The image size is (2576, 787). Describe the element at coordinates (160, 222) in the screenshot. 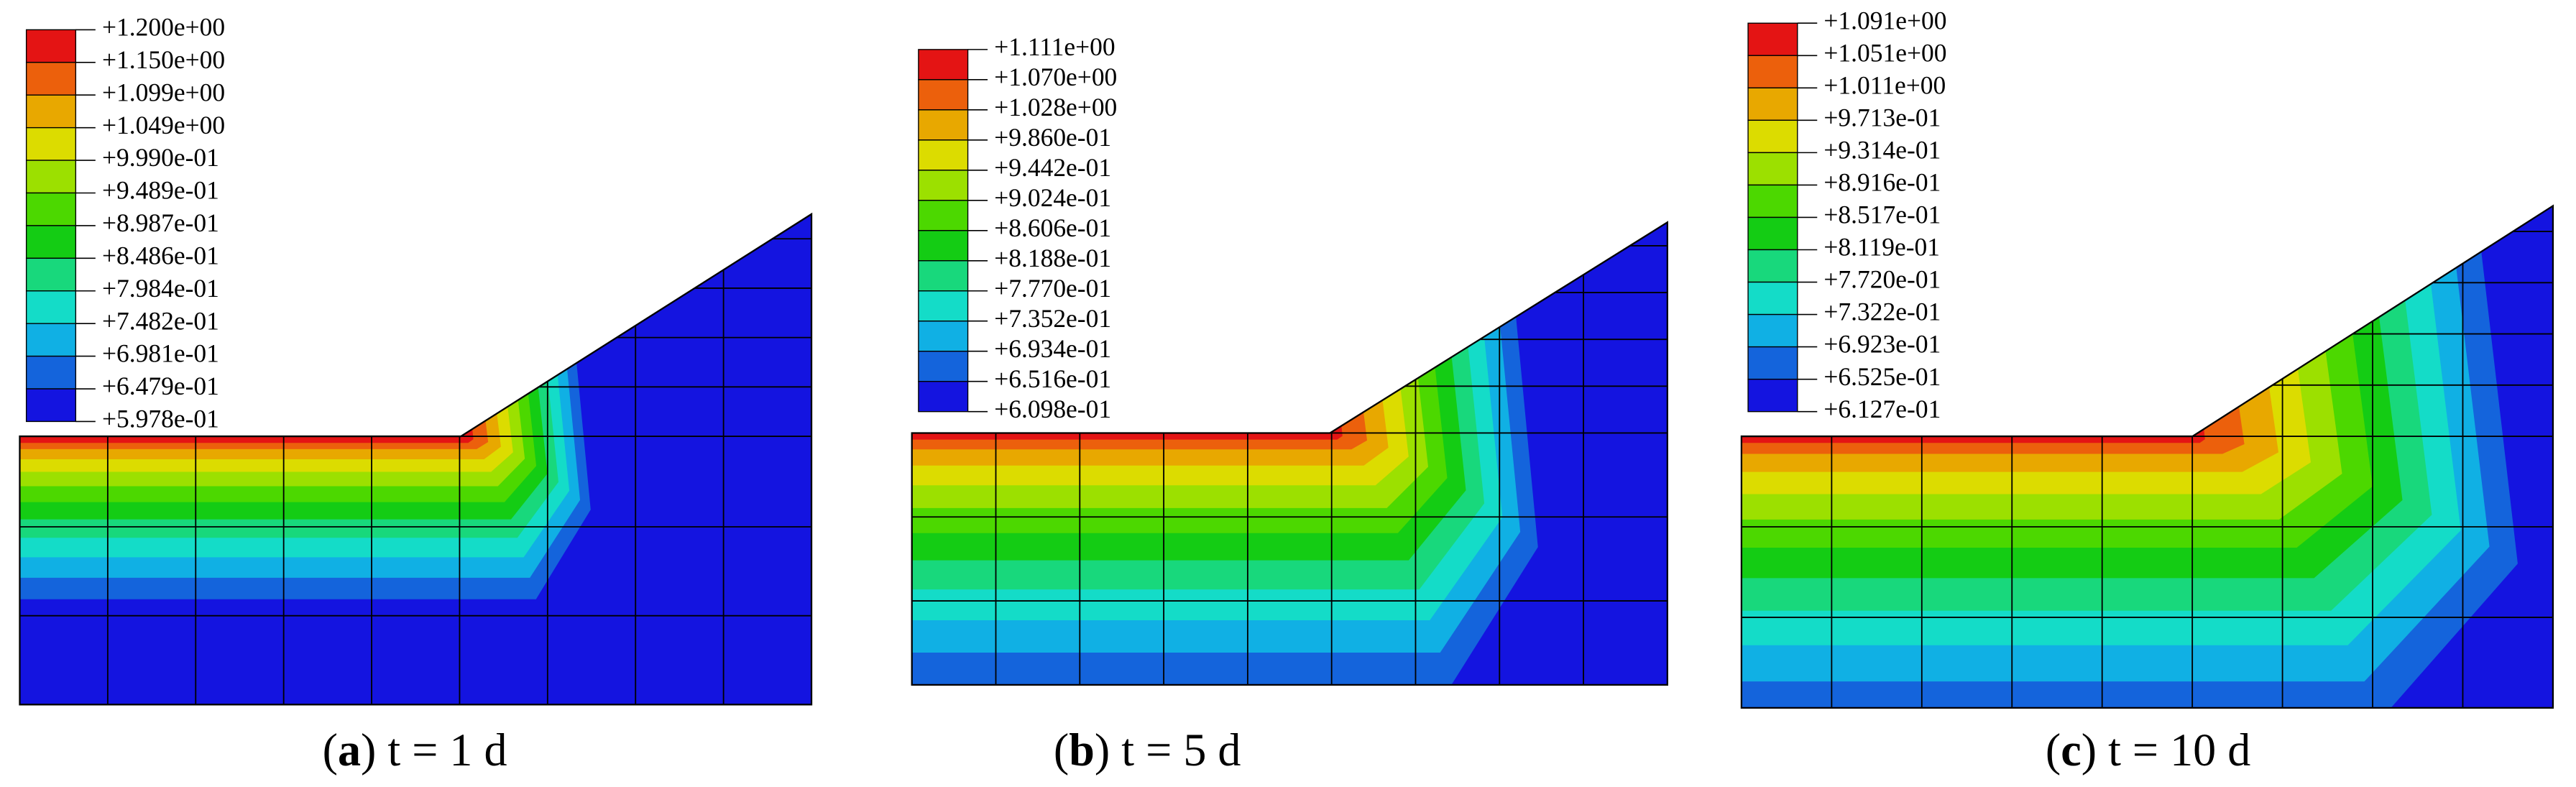

I see `legend-label: +8.987e-01` at that location.